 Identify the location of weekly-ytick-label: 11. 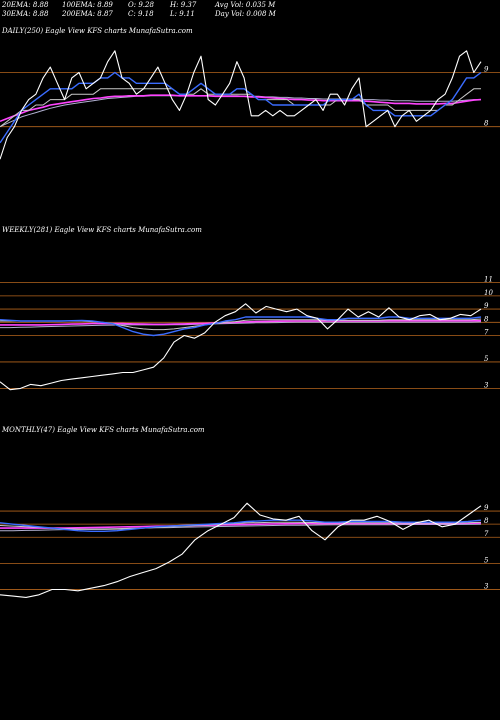
(488, 280).